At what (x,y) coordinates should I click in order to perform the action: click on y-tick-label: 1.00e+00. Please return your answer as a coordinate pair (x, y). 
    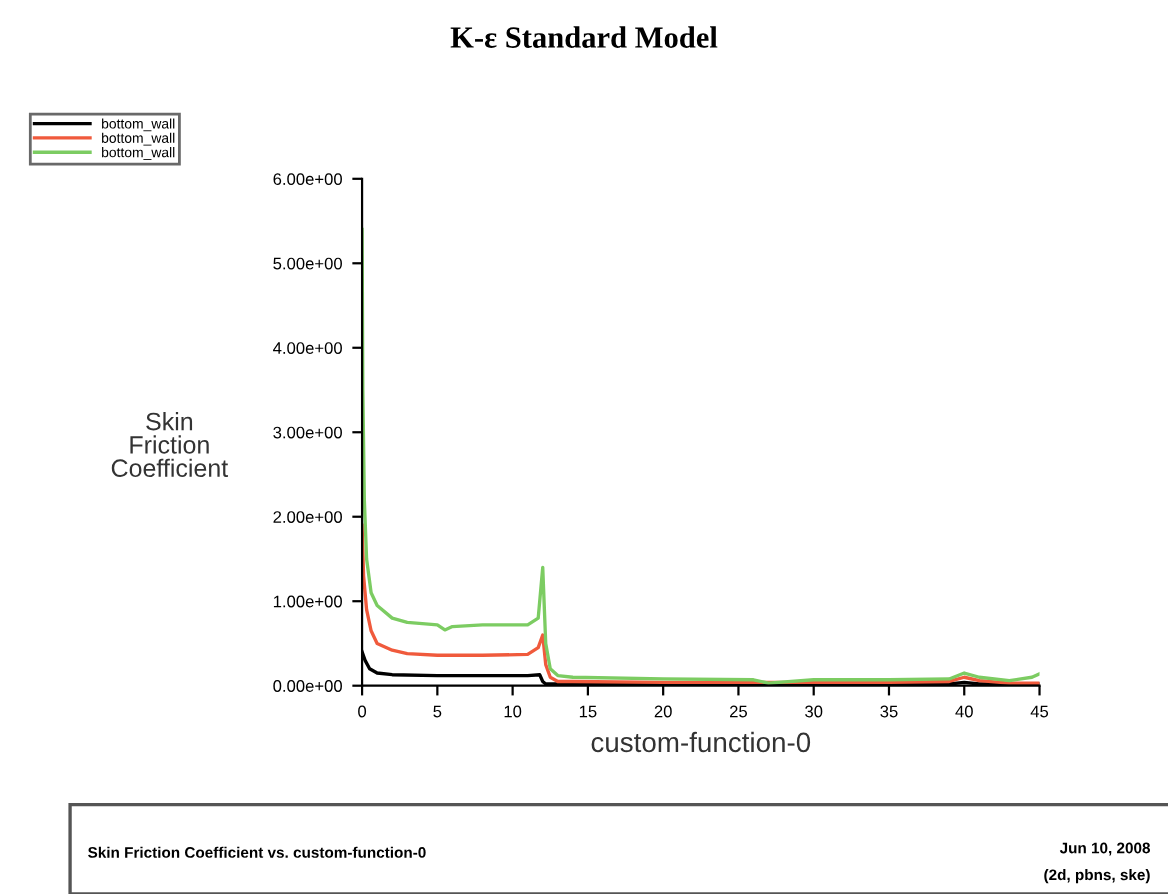
    Looking at the image, I should click on (307, 601).